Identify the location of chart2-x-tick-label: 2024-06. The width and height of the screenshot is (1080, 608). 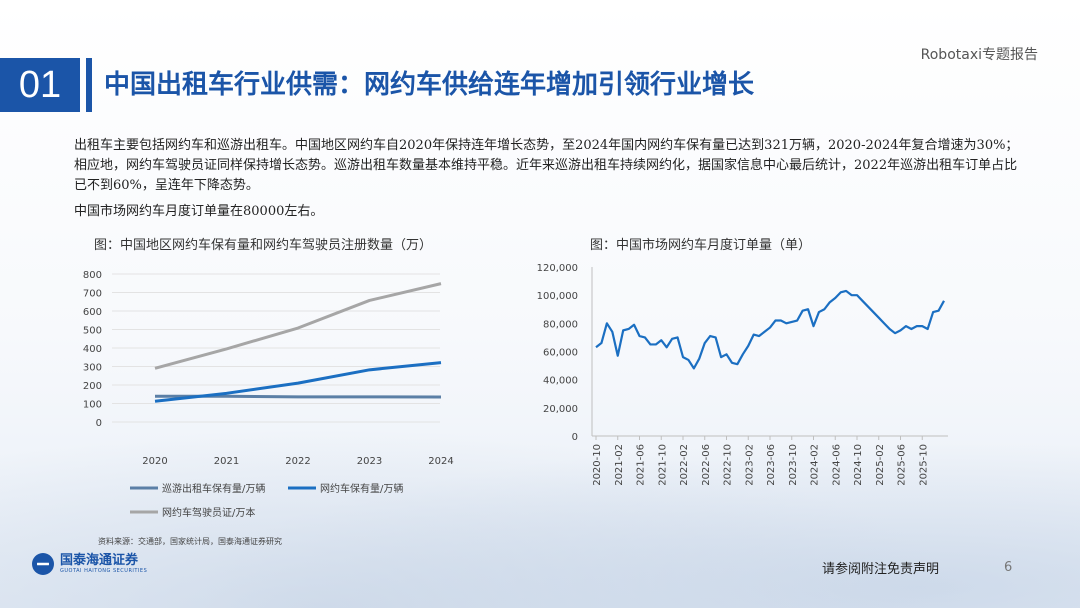
(836, 465).